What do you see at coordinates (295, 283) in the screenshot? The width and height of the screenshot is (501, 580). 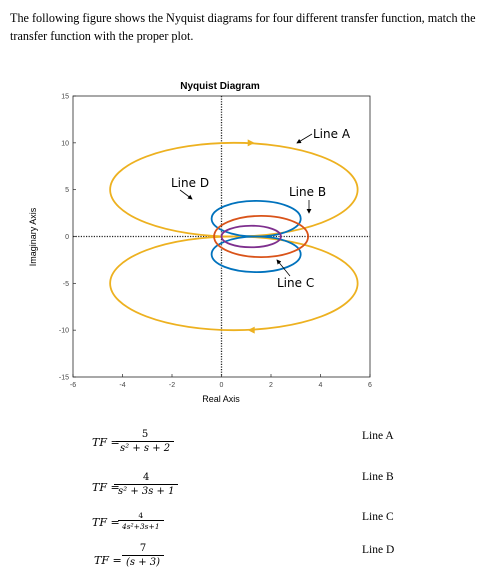 I see `line-c-annotation-label: Line C` at bounding box center [295, 283].